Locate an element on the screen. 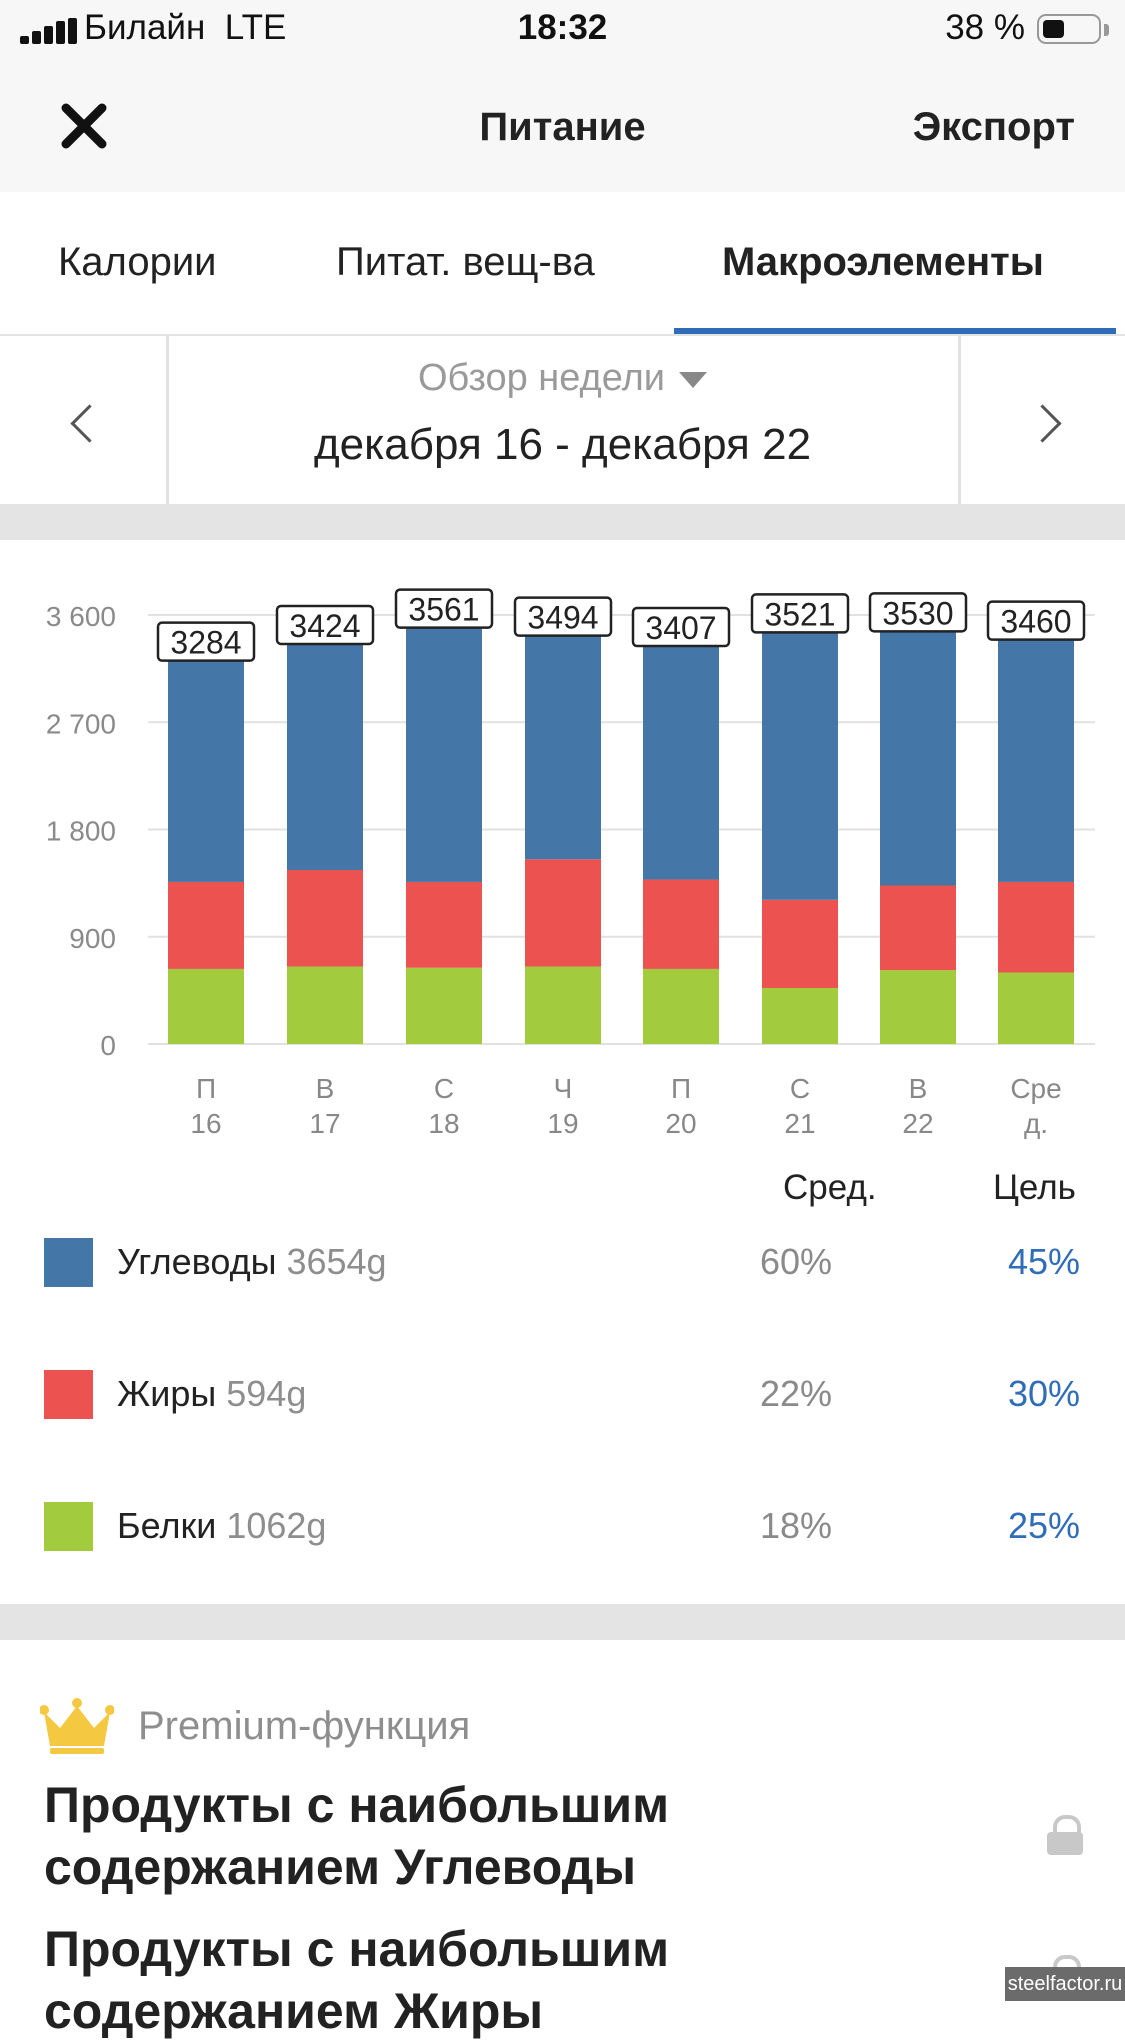 Image resolution: width=1125 pixels, height=2042 pixels. legend-goal: 30% is located at coordinates (1043, 1393).